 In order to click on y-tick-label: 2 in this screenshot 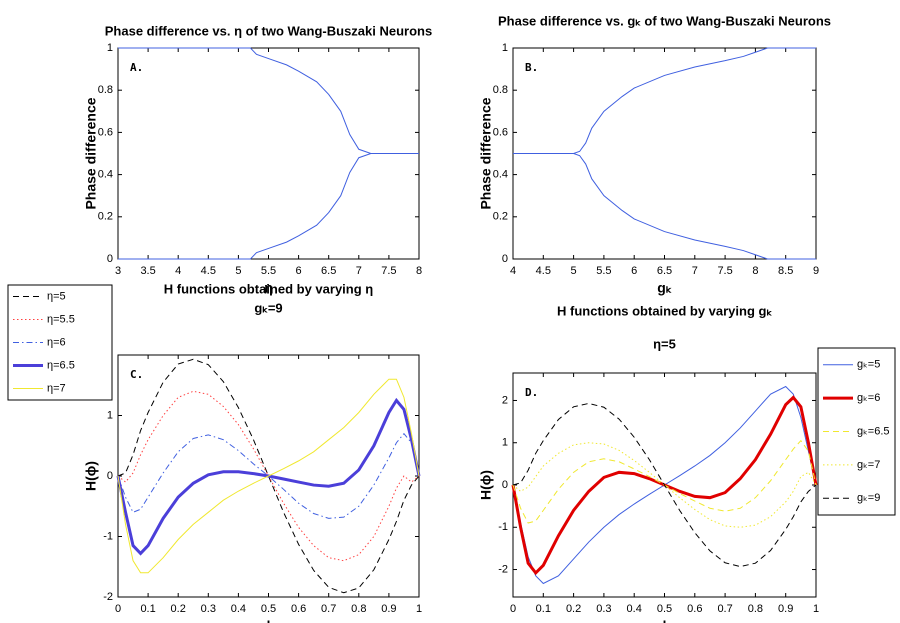, I will do `click(505, 400)`.